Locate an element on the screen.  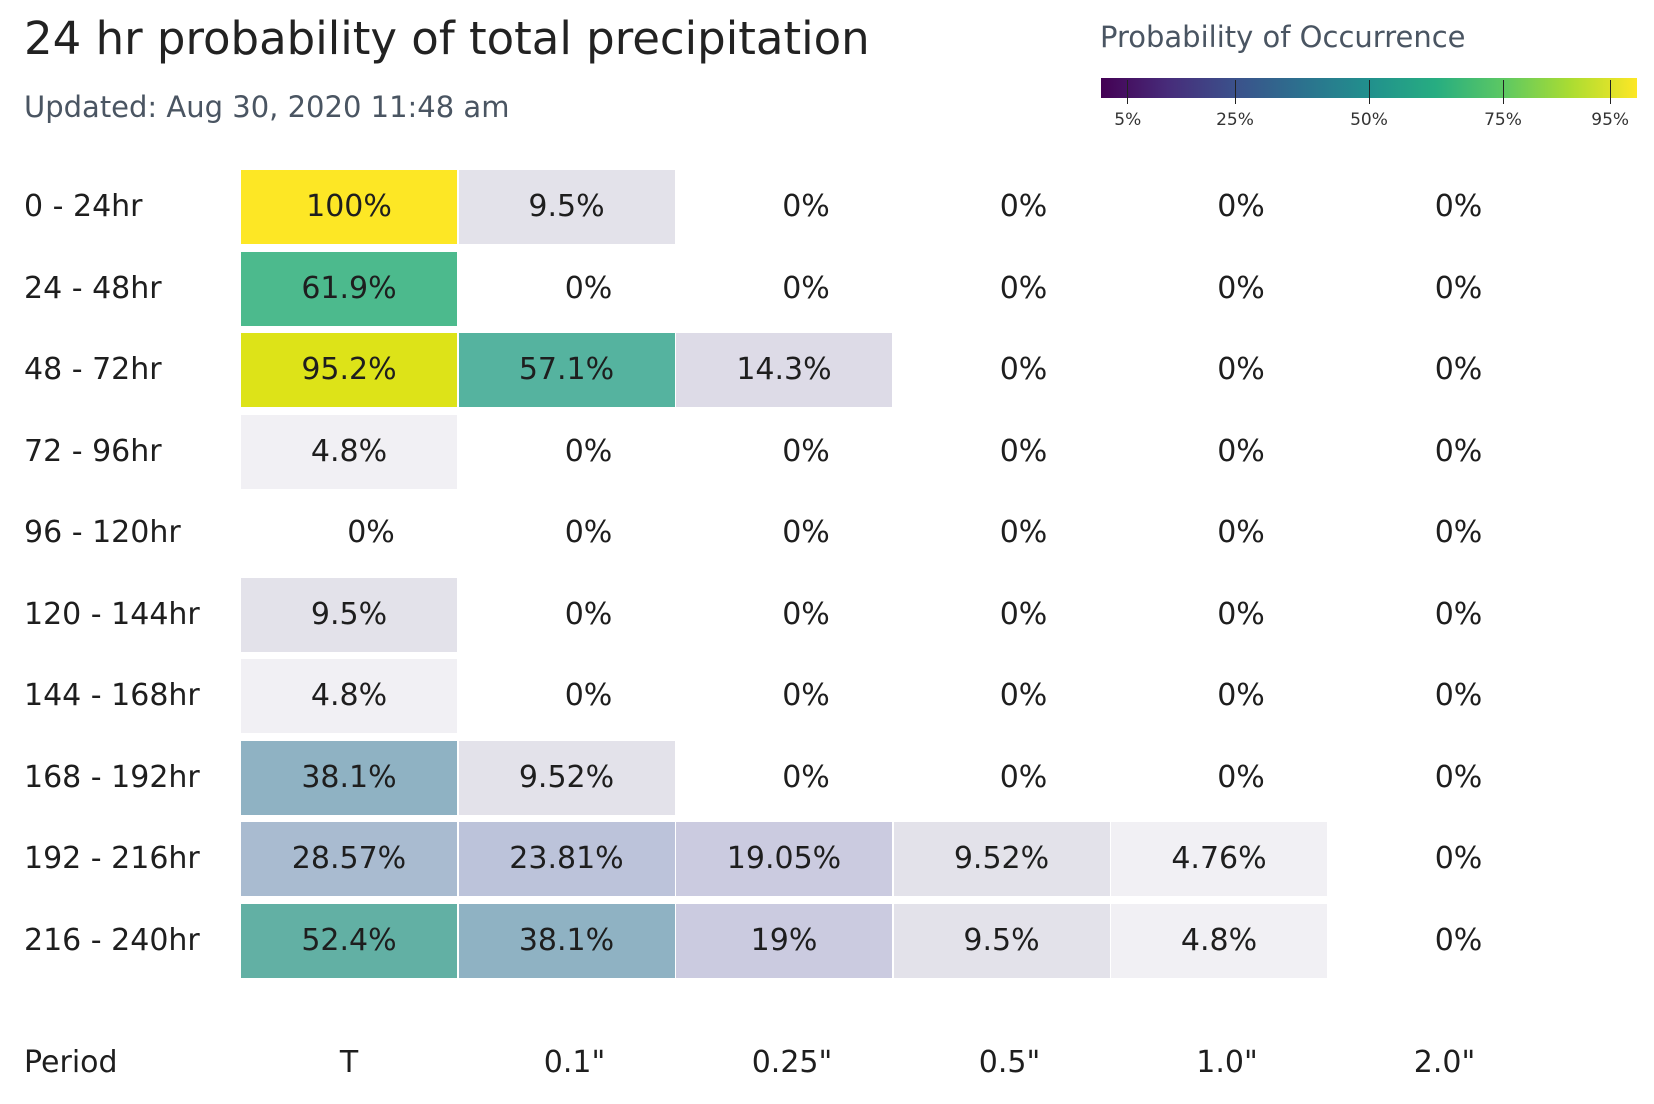
row-label: 96 - 120hr is located at coordinates (102, 532).